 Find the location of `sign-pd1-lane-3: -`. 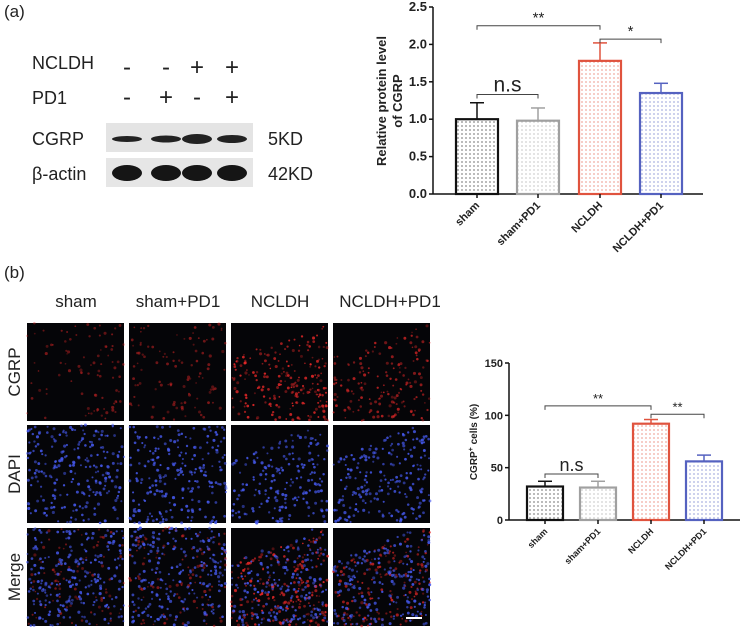

sign-pd1-lane-3: - is located at coordinates (197, 97).